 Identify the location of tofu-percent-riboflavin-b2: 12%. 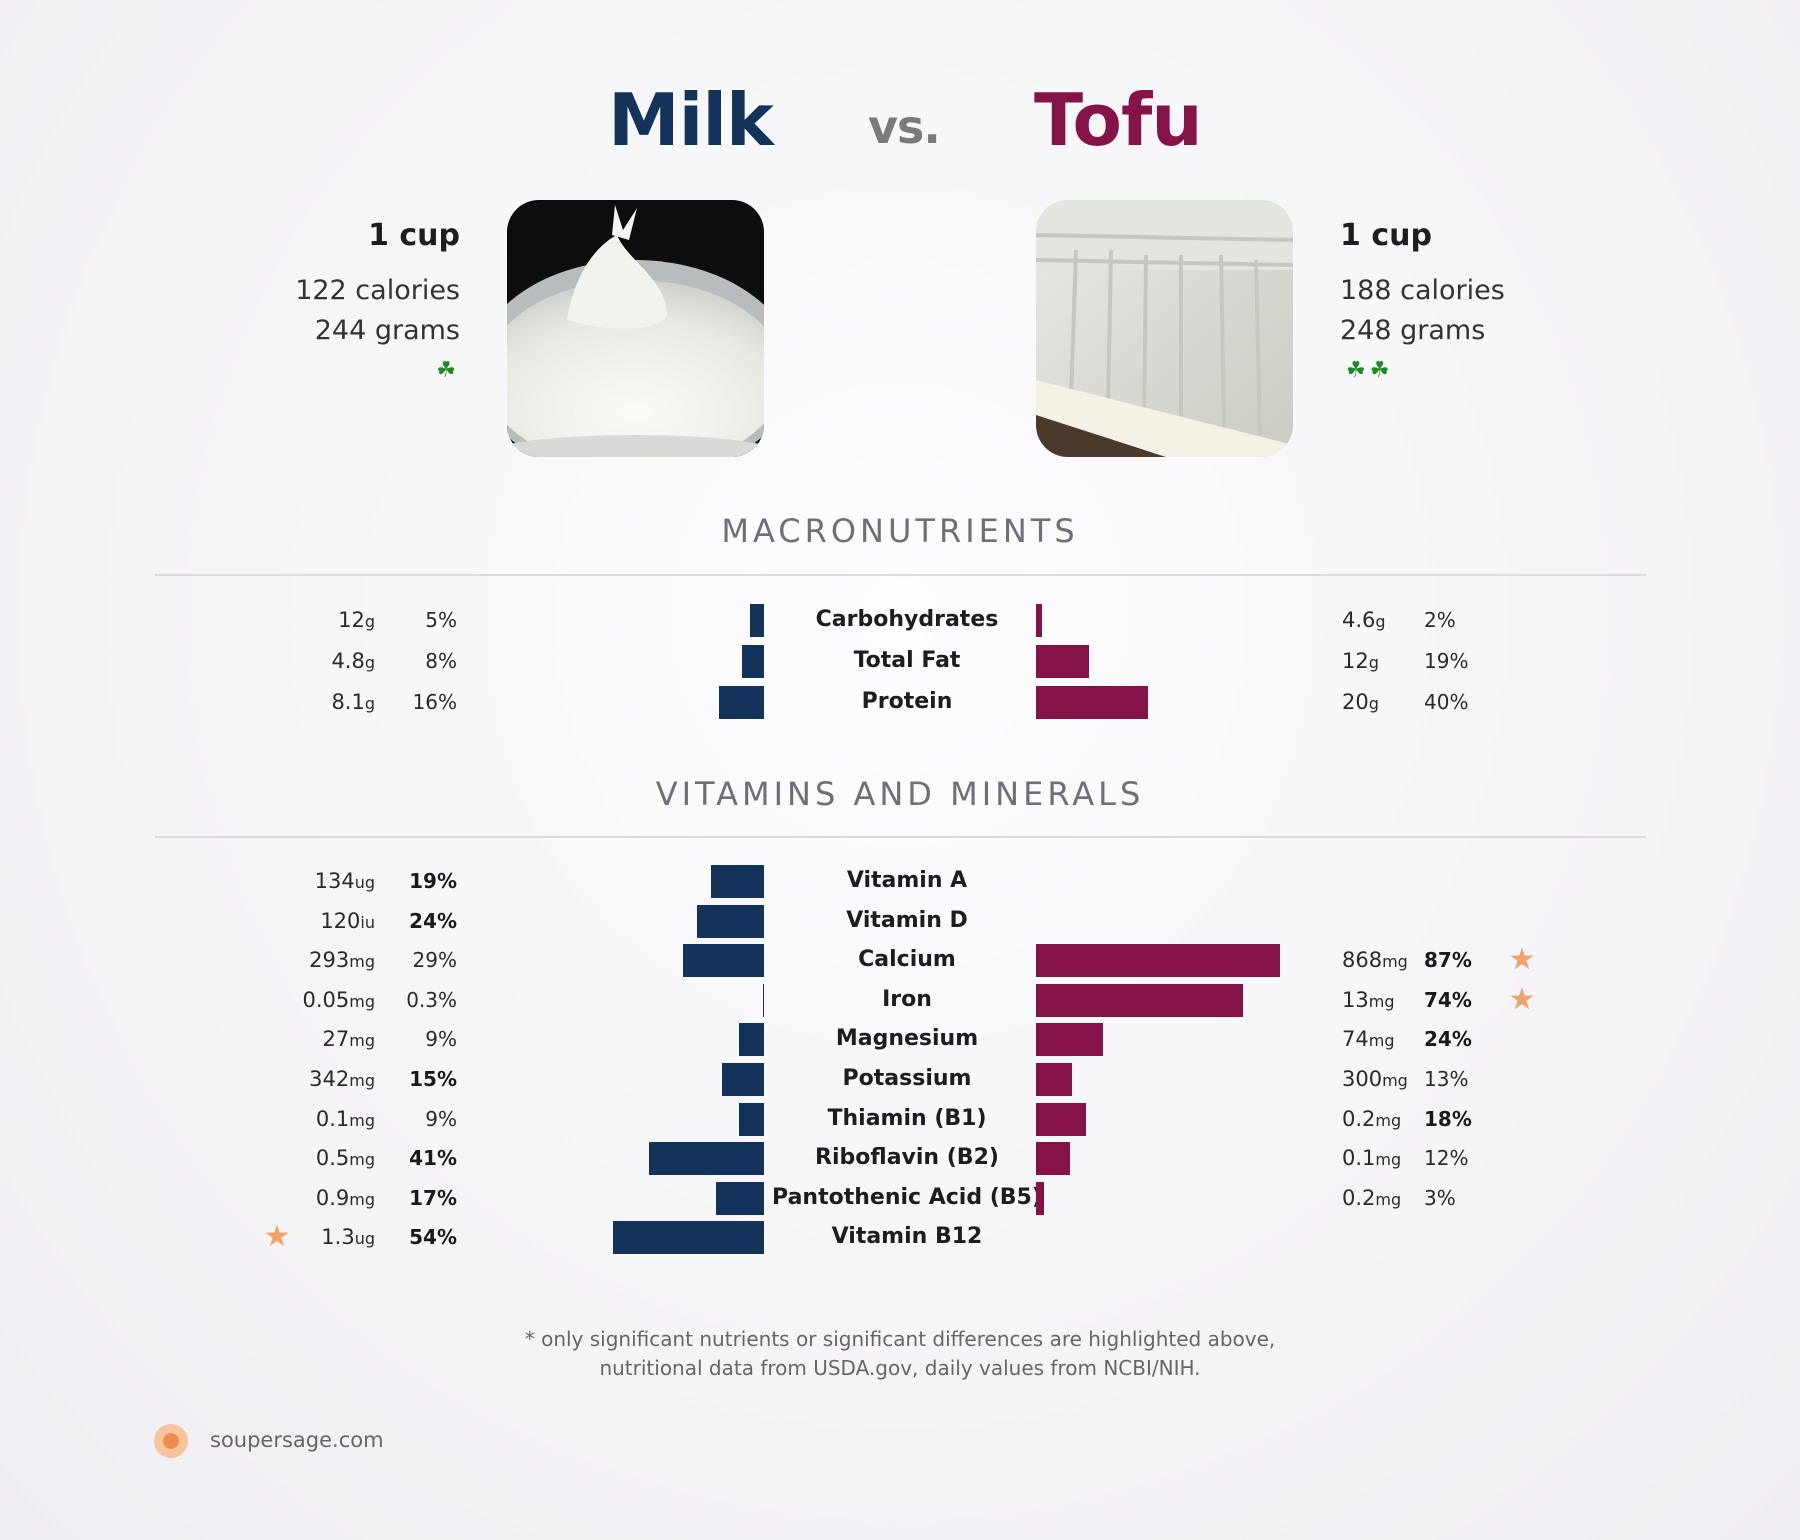
(1446, 1158).